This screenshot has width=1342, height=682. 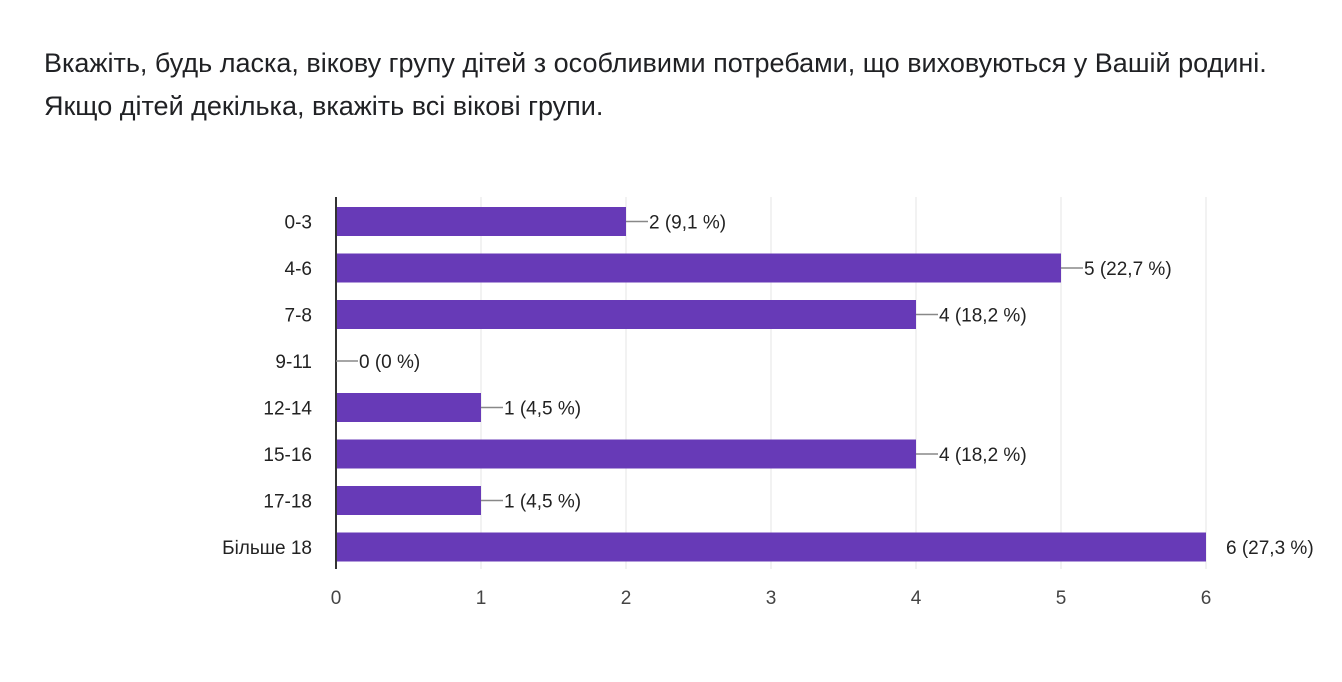 What do you see at coordinates (916, 598) in the screenshot?
I see `x-tick-label: 4` at bounding box center [916, 598].